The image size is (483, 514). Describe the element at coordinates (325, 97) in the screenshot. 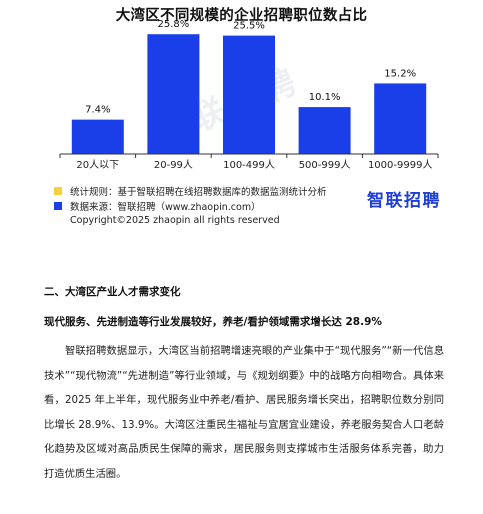

I see `data-label-3: 10.1%` at that location.